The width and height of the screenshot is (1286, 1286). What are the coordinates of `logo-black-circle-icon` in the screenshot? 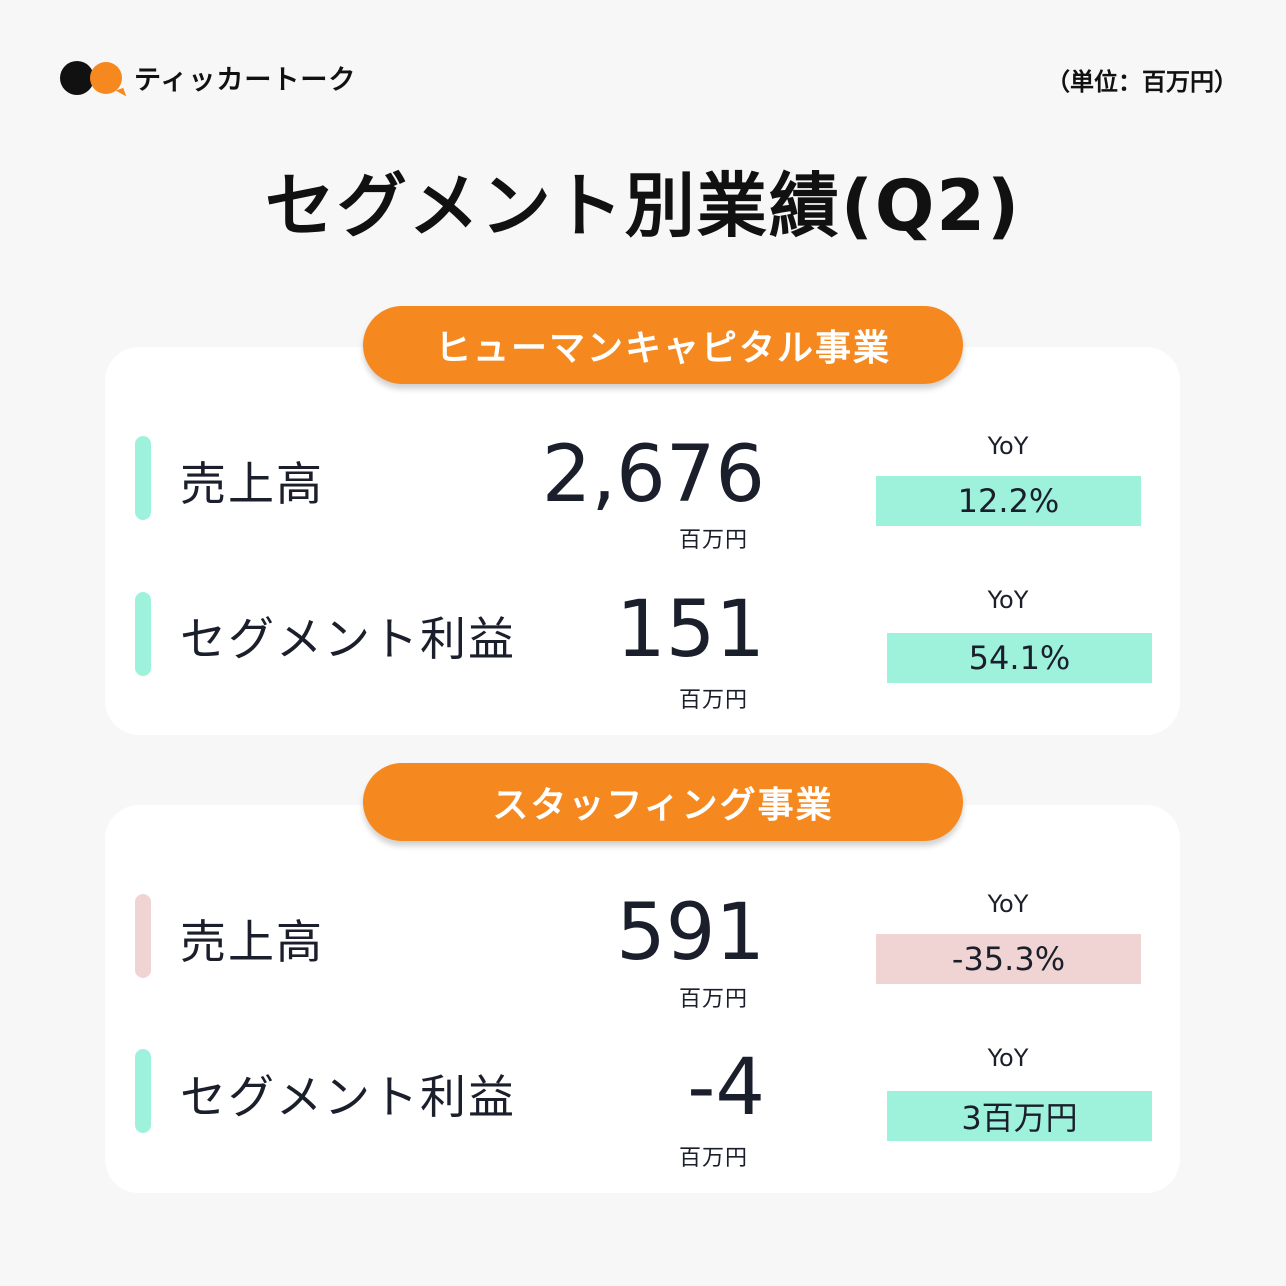 It's located at (77, 77).